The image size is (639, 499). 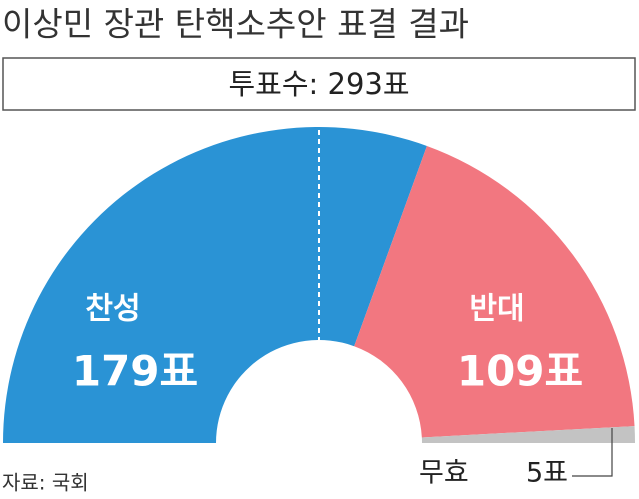 What do you see at coordinates (528, 434) in the screenshot?
I see `slice` at bounding box center [528, 434].